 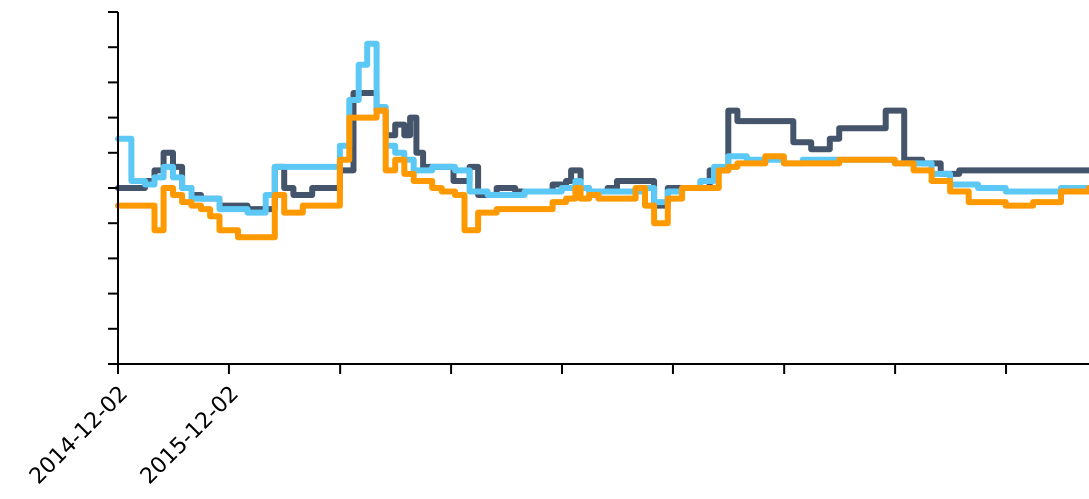 I want to click on x-tick-label: 2014-12-02, so click(x=79, y=435).